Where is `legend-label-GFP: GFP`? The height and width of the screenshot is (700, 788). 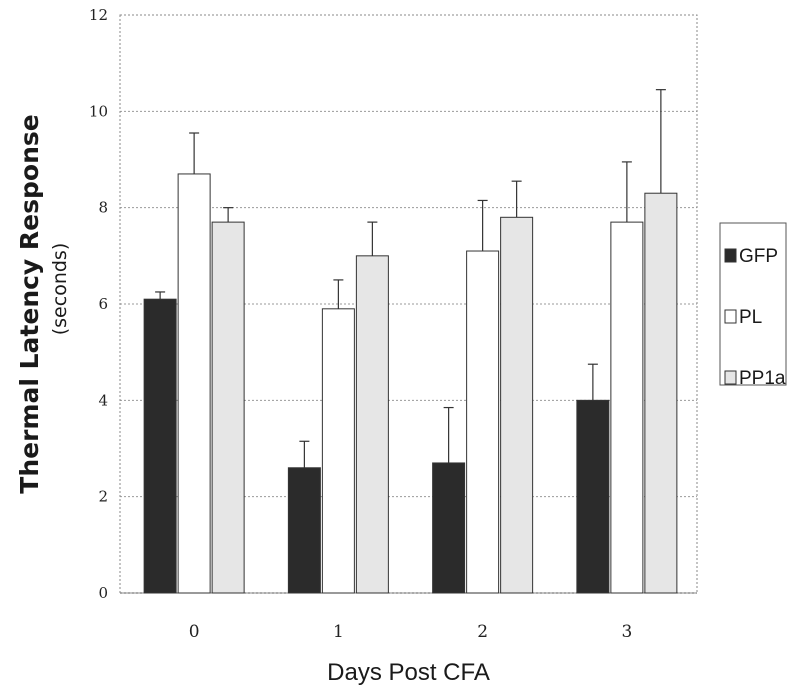 legend-label-GFP: GFP is located at coordinates (758, 256).